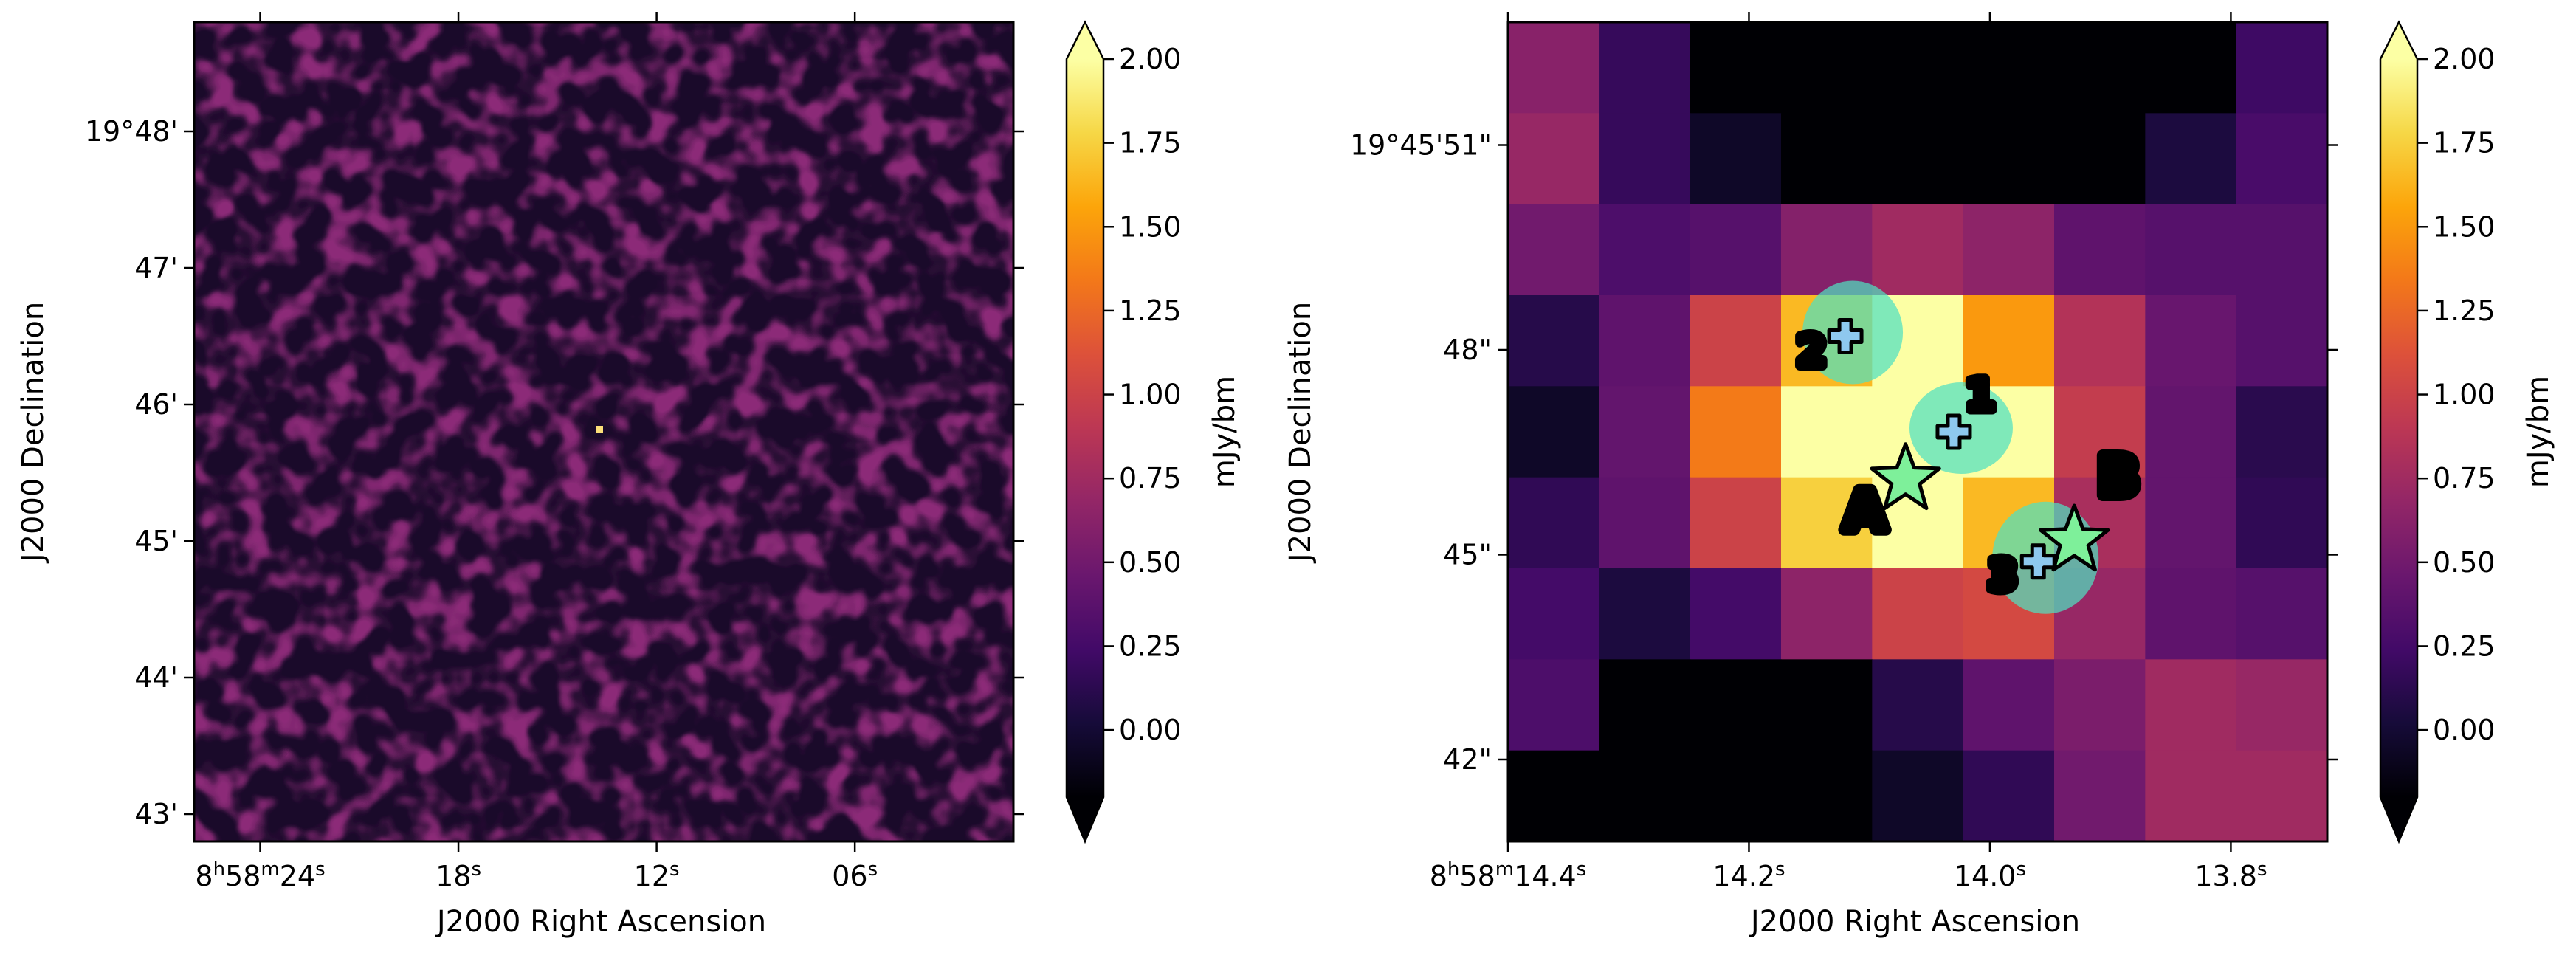  Describe the element at coordinates (1151, 395) in the screenshot. I see `left-cb-tick-label: 1.00` at that location.